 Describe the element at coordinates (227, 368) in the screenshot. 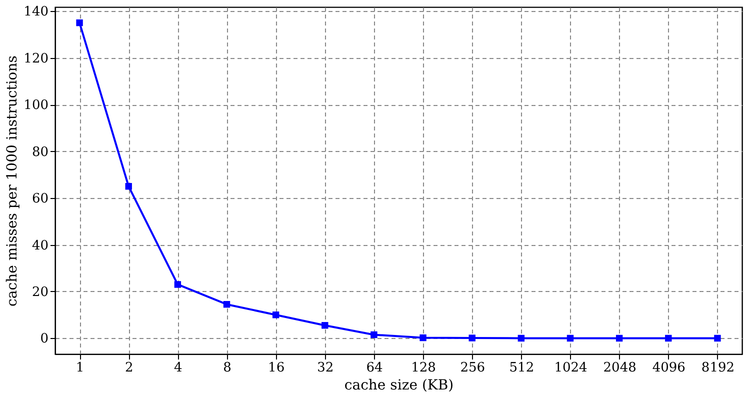

I see `x-tick-label: 8` at that location.